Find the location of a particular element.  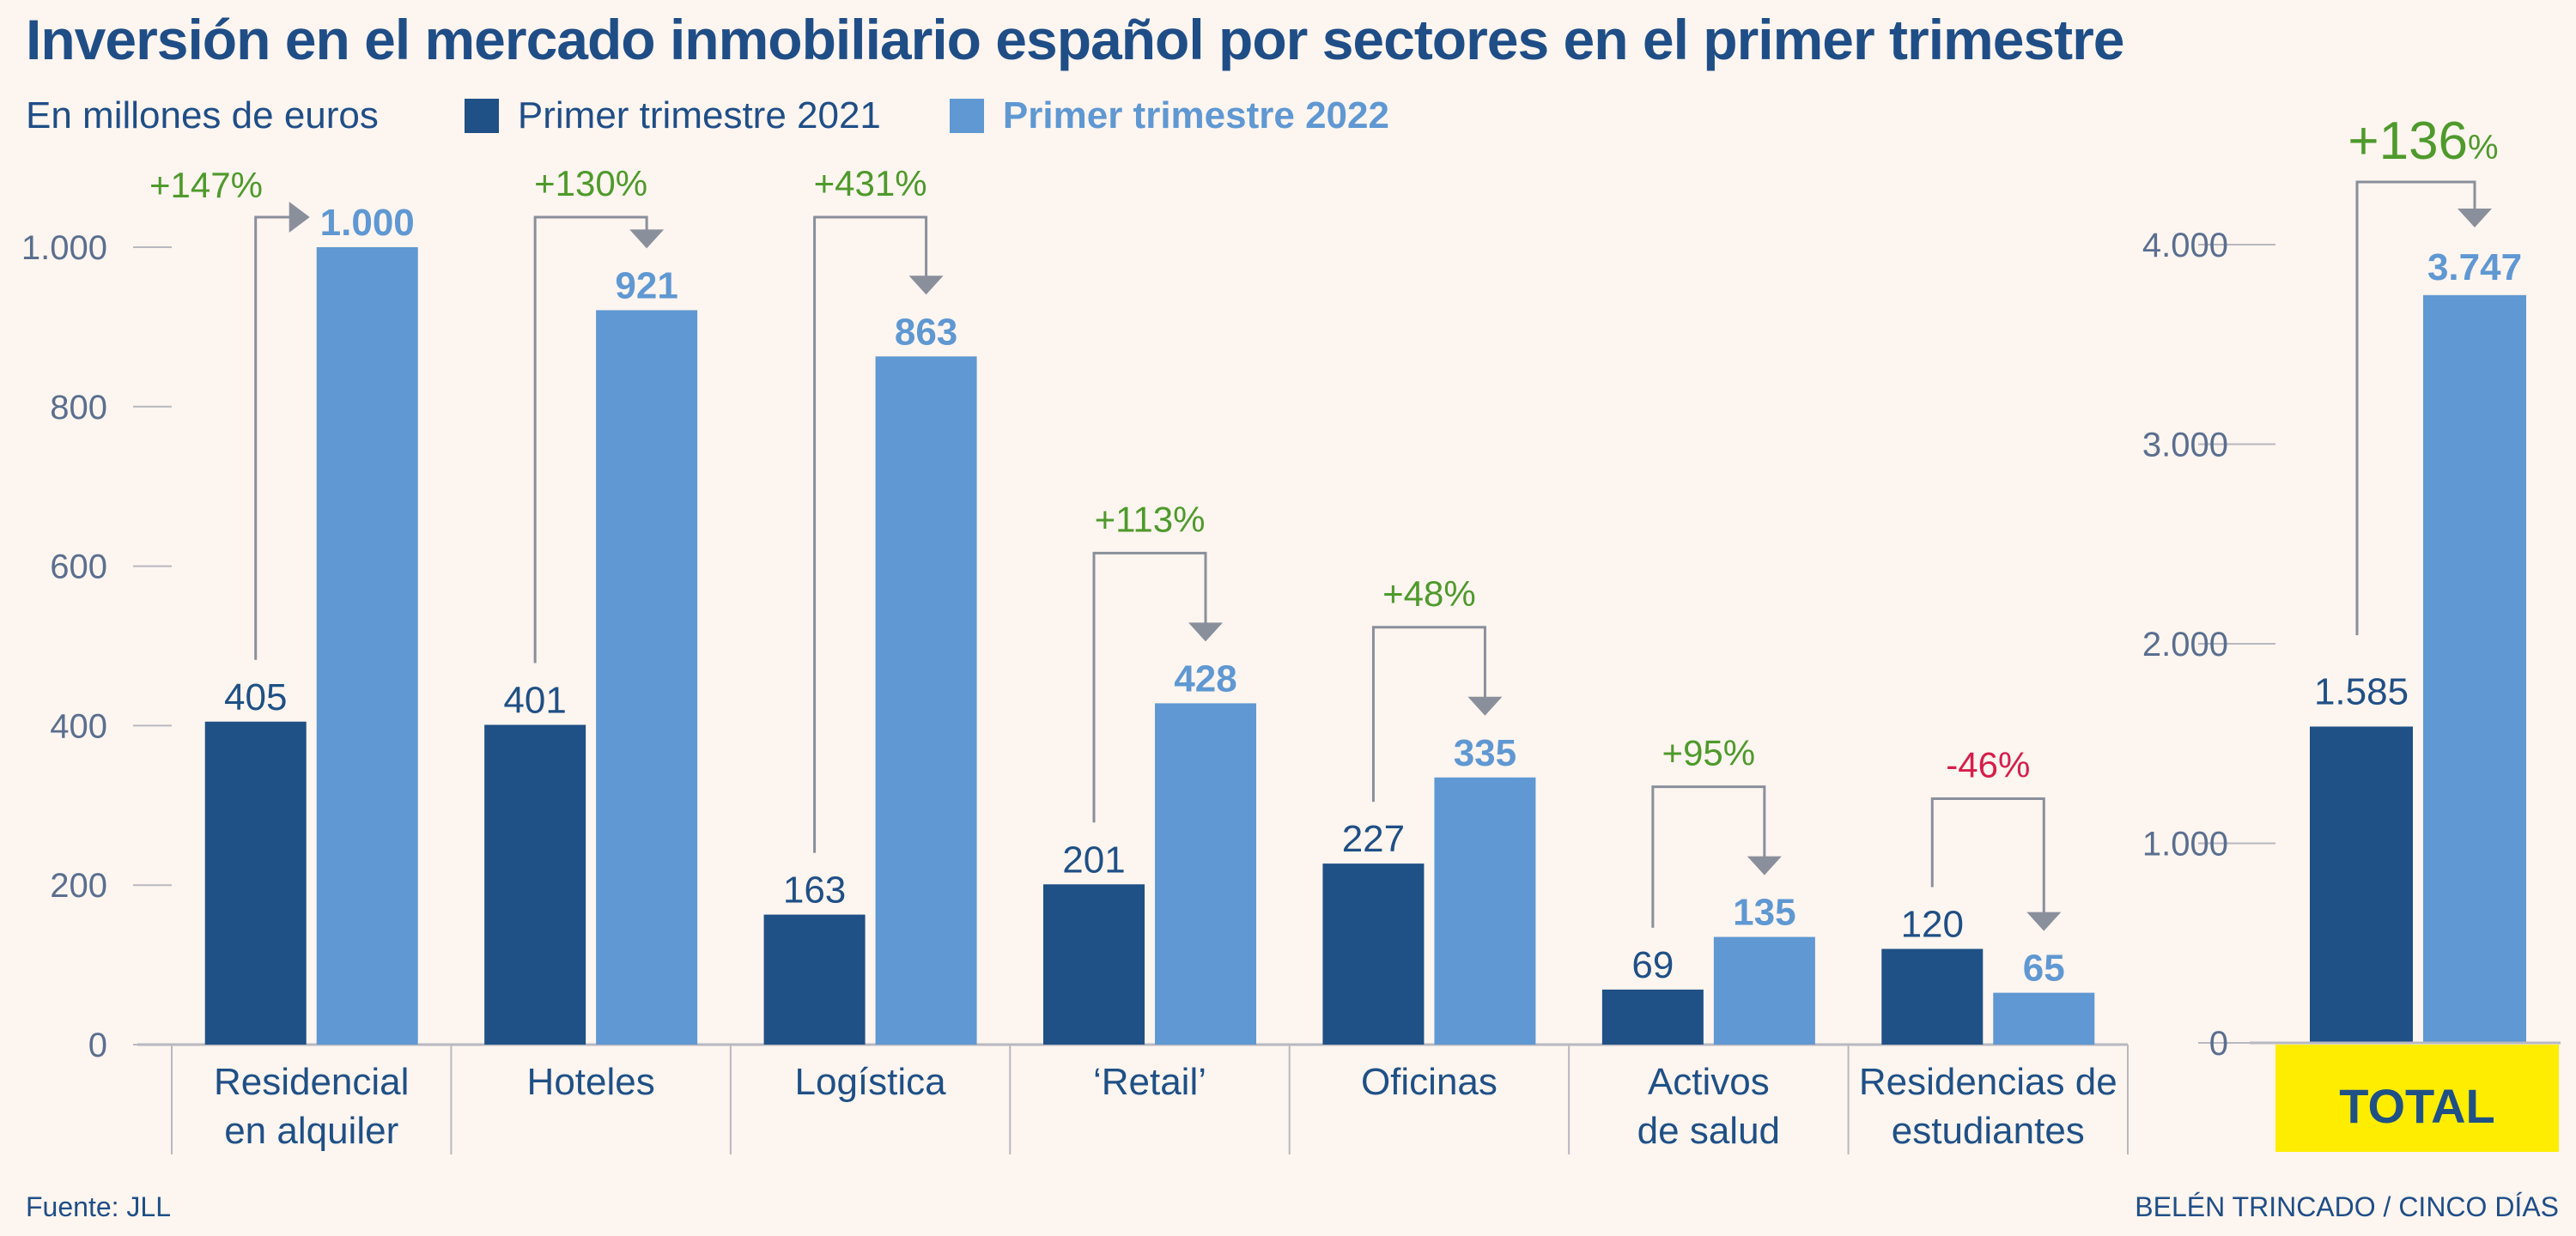

category-label: Activos is located at coordinates (1709, 1082).